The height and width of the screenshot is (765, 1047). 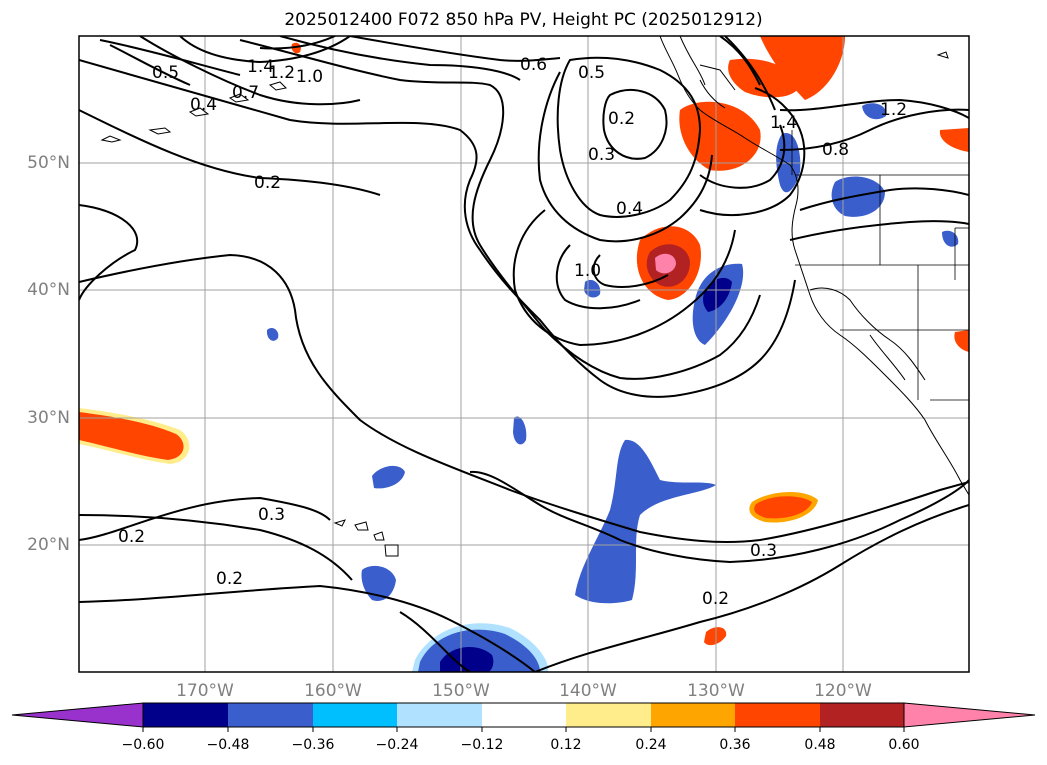 What do you see at coordinates (48, 290) in the screenshot?
I see `latitude-label: 40°N` at bounding box center [48, 290].